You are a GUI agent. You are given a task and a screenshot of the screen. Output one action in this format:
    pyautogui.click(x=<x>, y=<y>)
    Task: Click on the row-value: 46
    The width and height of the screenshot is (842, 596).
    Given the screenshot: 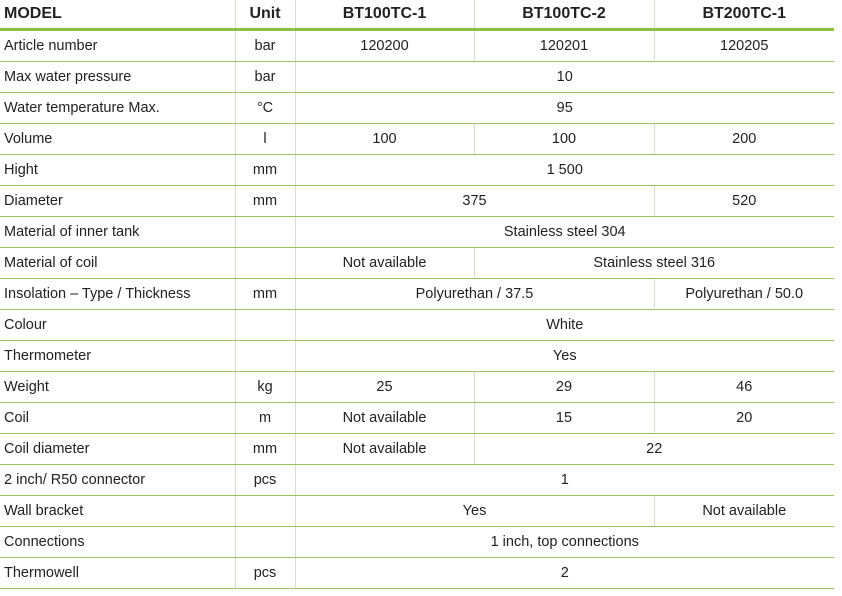 What is the action you would take?
    pyautogui.click(x=743, y=387)
    